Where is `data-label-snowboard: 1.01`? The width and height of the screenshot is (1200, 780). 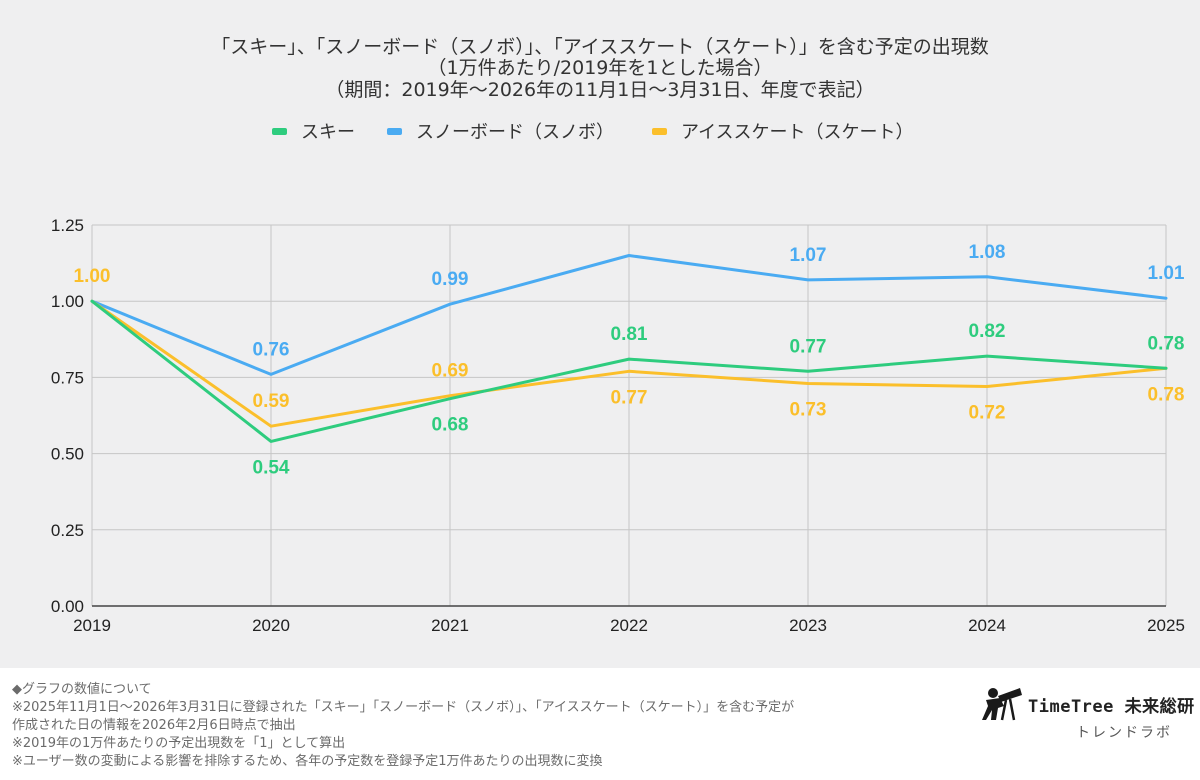
data-label-snowboard: 1.01 is located at coordinates (1166, 273).